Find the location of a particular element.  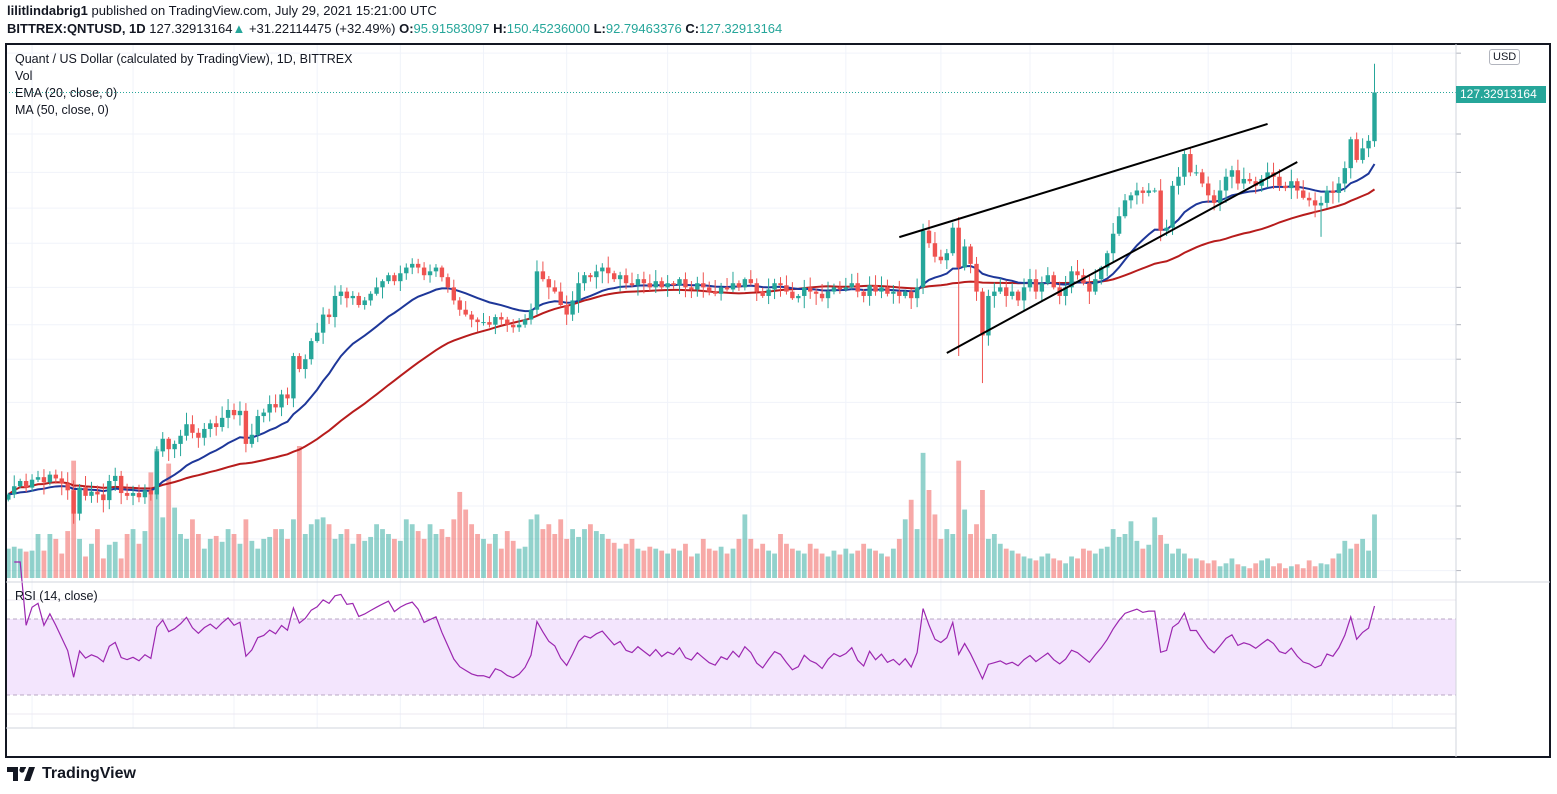

tradingview-logo: TradingView is located at coordinates (71, 774).